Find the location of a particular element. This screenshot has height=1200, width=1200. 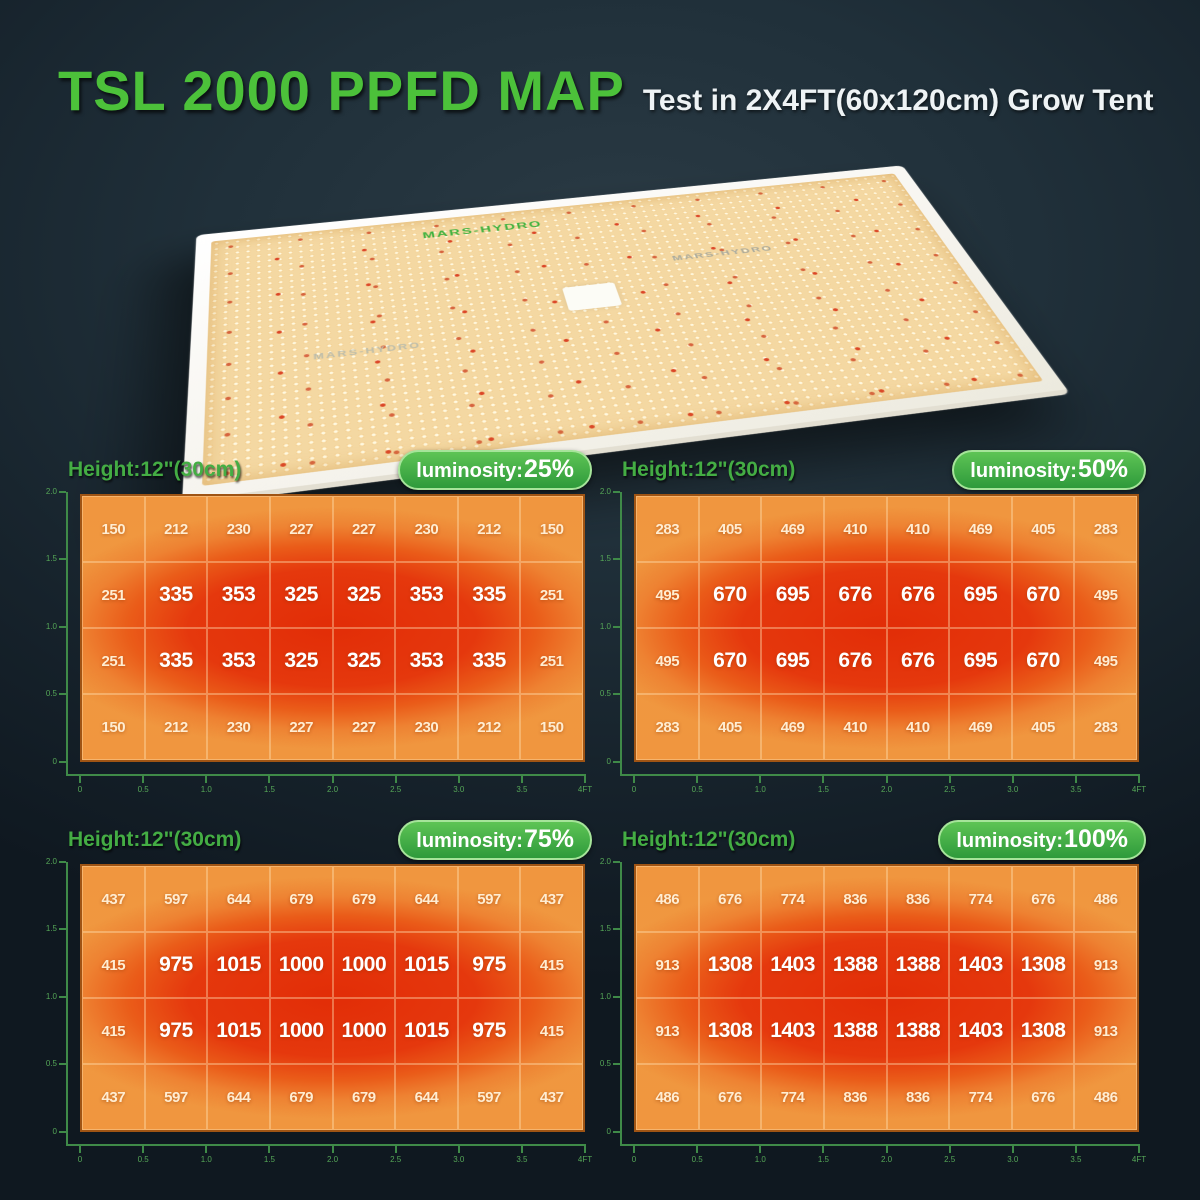

ppfd-cell: 1000 is located at coordinates (364, 1031).